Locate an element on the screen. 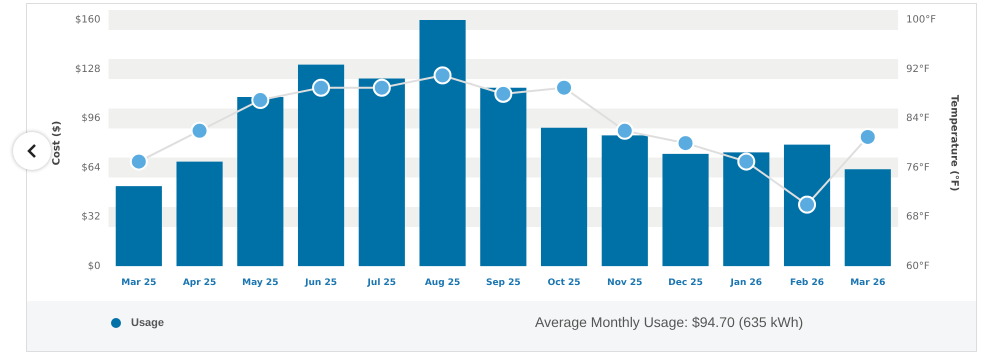  x-tick-label: Dec 25 is located at coordinates (685, 283).